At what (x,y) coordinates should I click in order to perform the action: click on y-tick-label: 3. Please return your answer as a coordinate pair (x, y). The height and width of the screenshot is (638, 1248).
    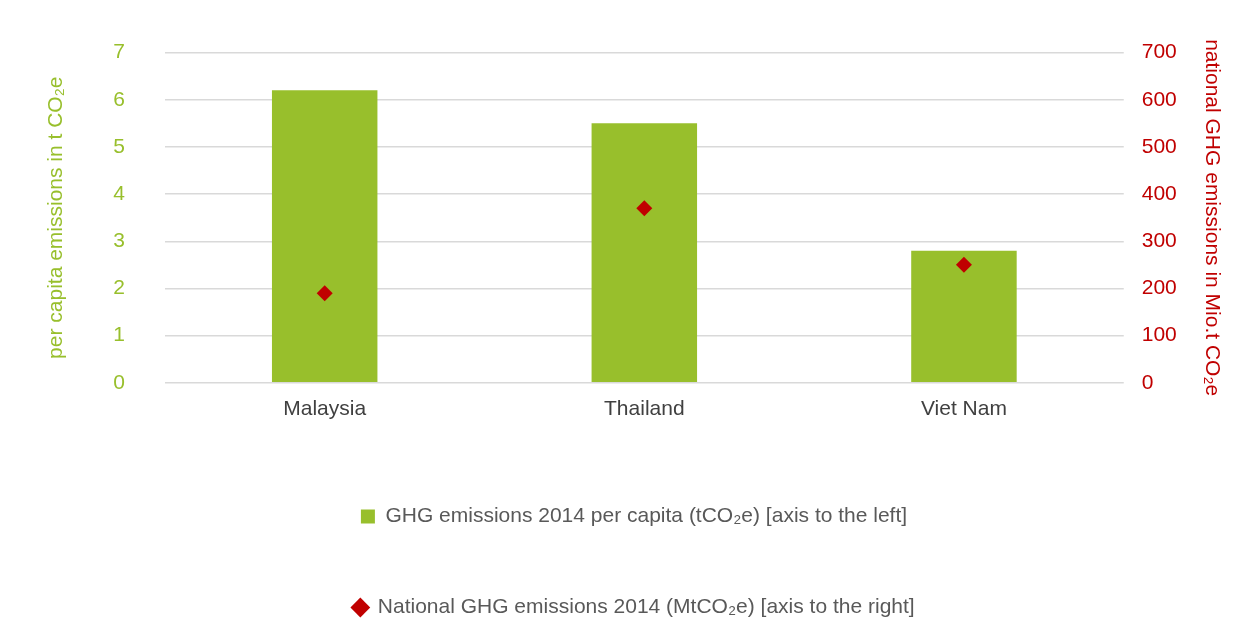
    Looking at the image, I should click on (119, 240).